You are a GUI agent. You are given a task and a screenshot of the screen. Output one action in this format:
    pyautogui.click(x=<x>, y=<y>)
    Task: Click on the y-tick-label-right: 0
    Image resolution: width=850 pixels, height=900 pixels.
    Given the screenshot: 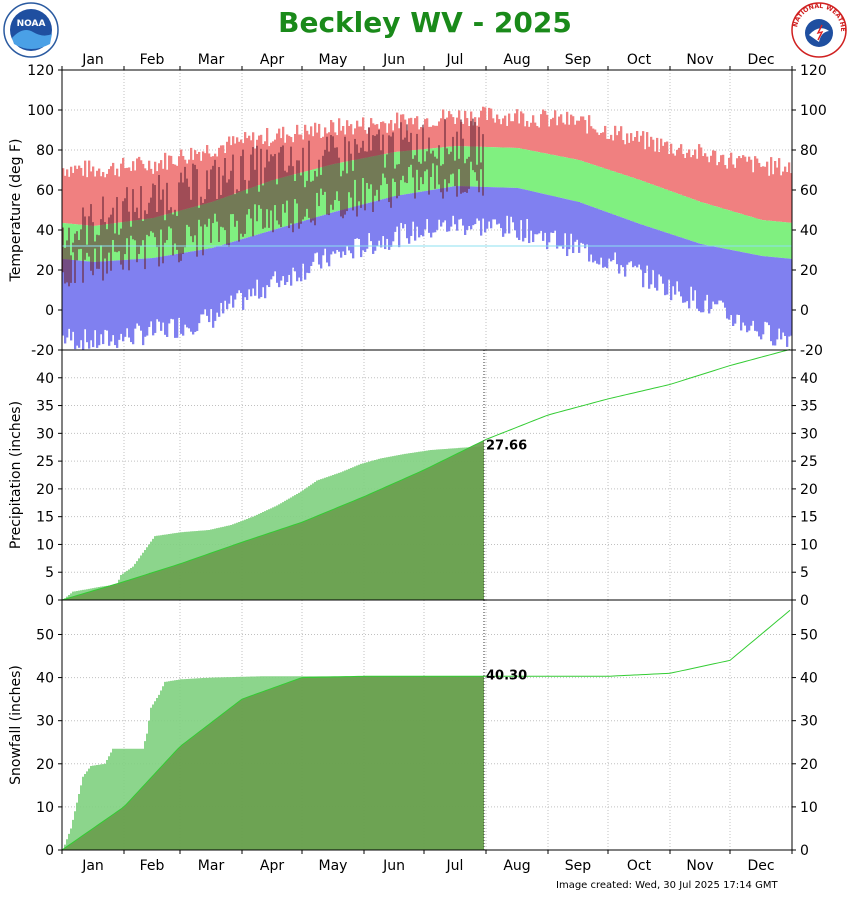 What is the action you would take?
    pyautogui.click(x=804, y=311)
    